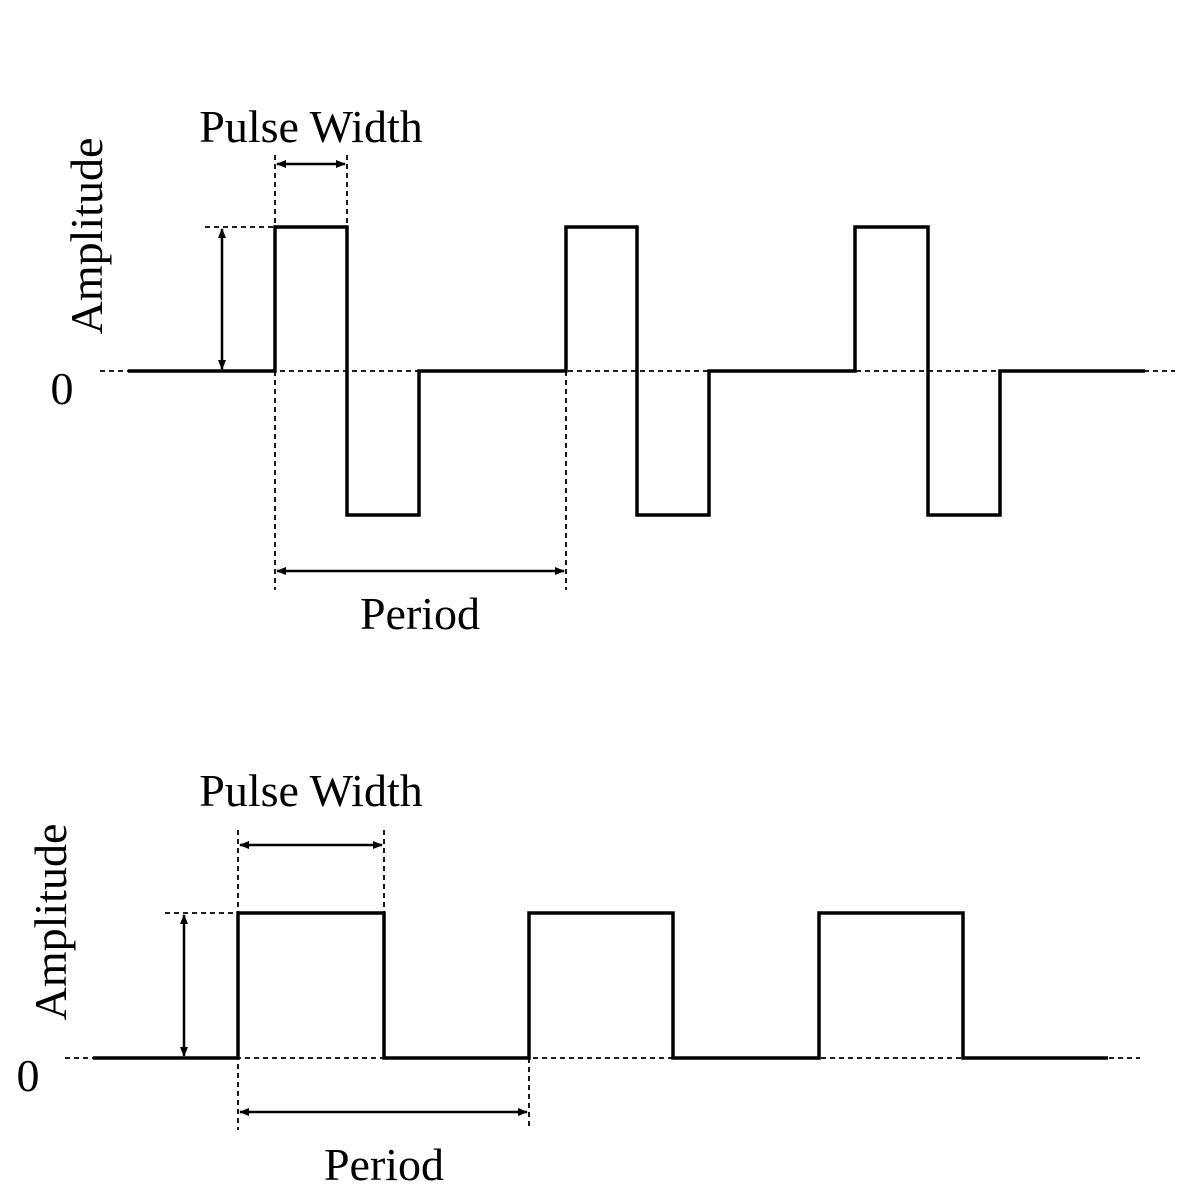  What do you see at coordinates (600, 985) in the screenshot?
I see `unipolar-pulse-trace` at bounding box center [600, 985].